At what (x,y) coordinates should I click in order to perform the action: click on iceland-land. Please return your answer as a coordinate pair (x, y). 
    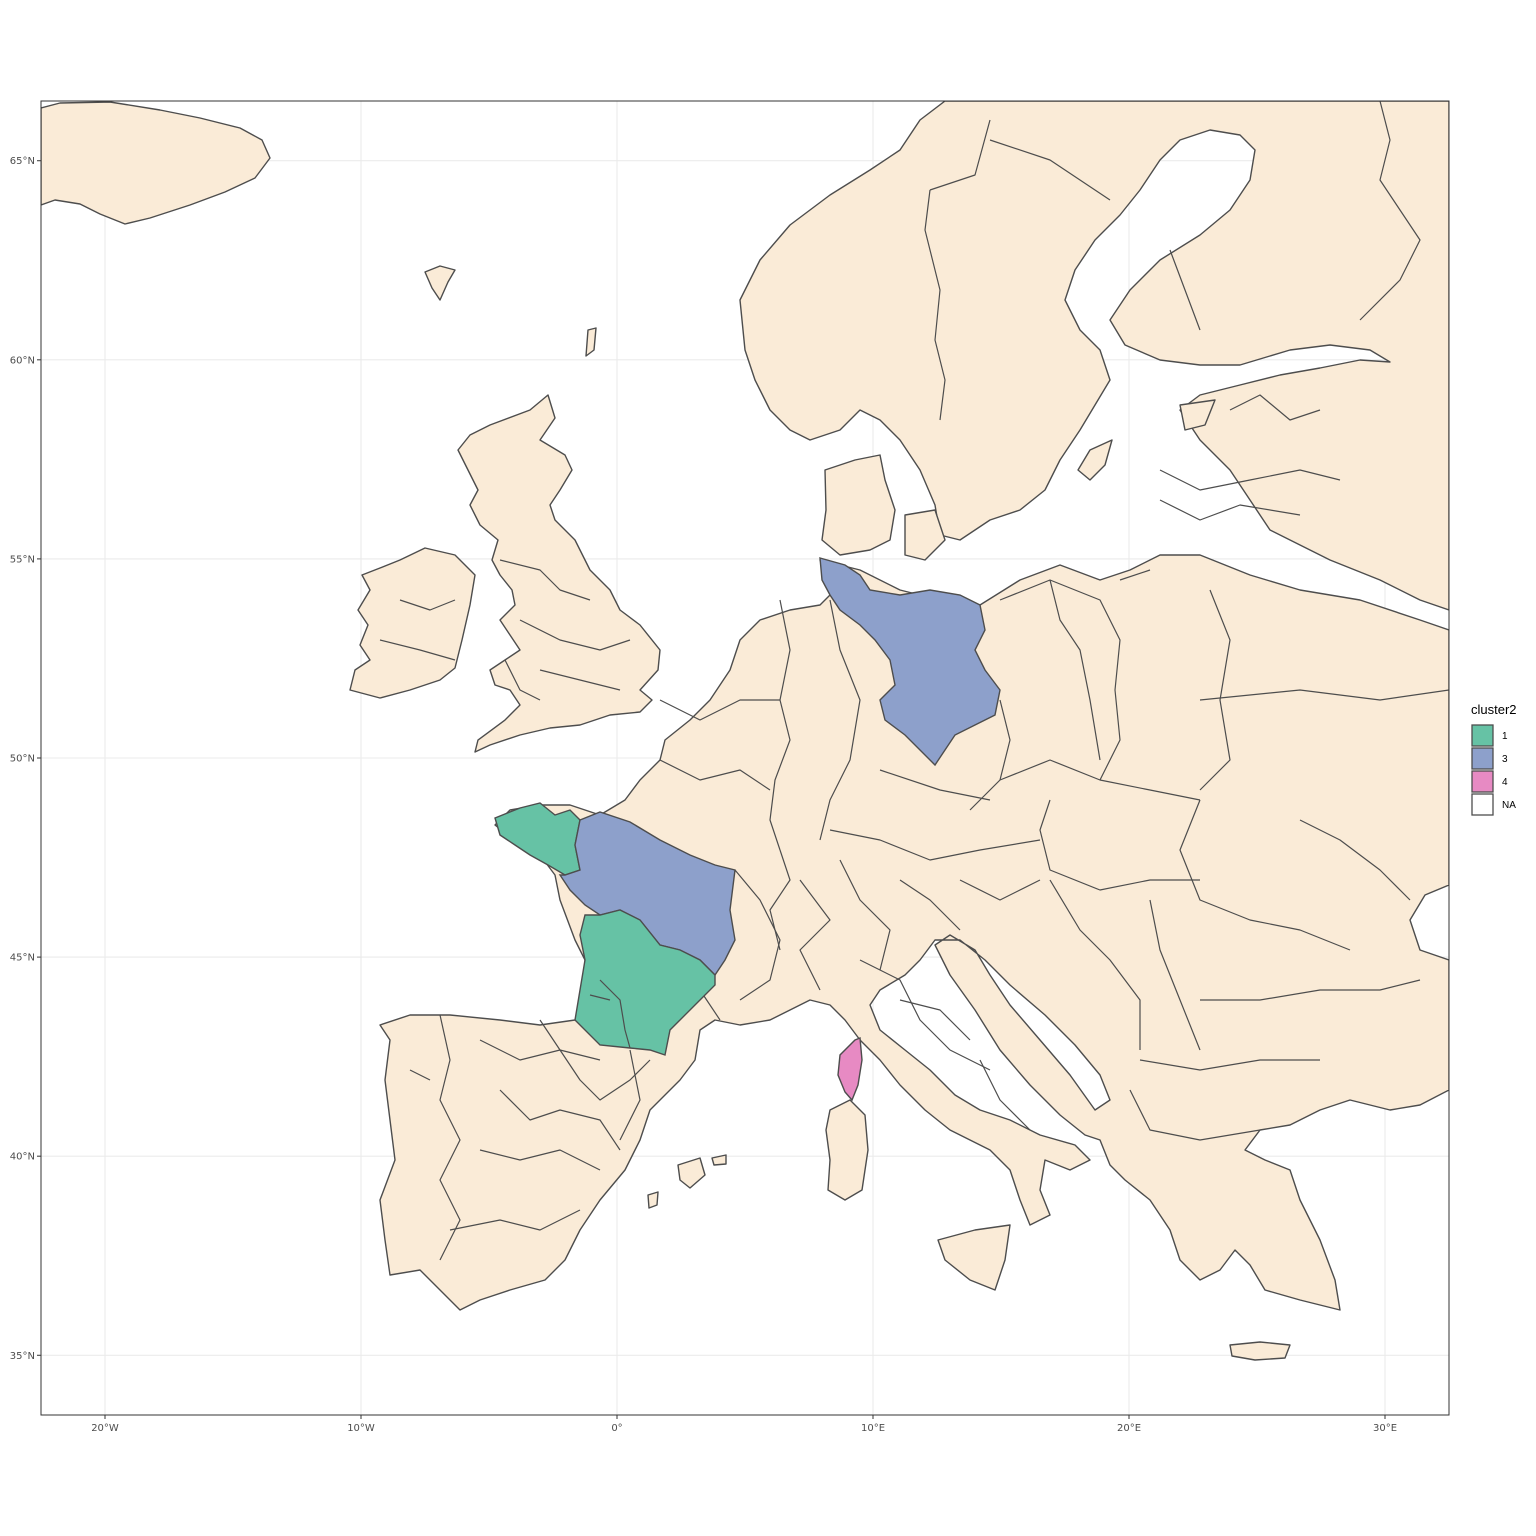
    Looking at the image, I should click on (156, 163).